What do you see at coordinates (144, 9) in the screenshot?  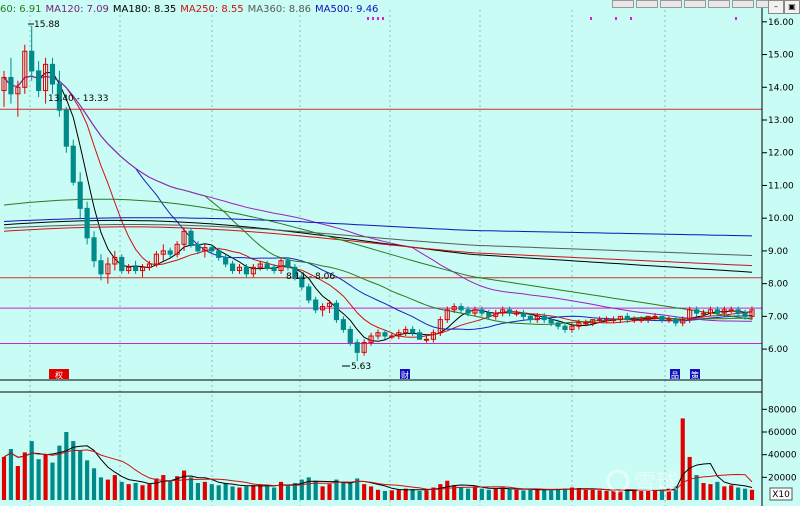 I see `legend-item: MA180: 8.35` at bounding box center [144, 9].